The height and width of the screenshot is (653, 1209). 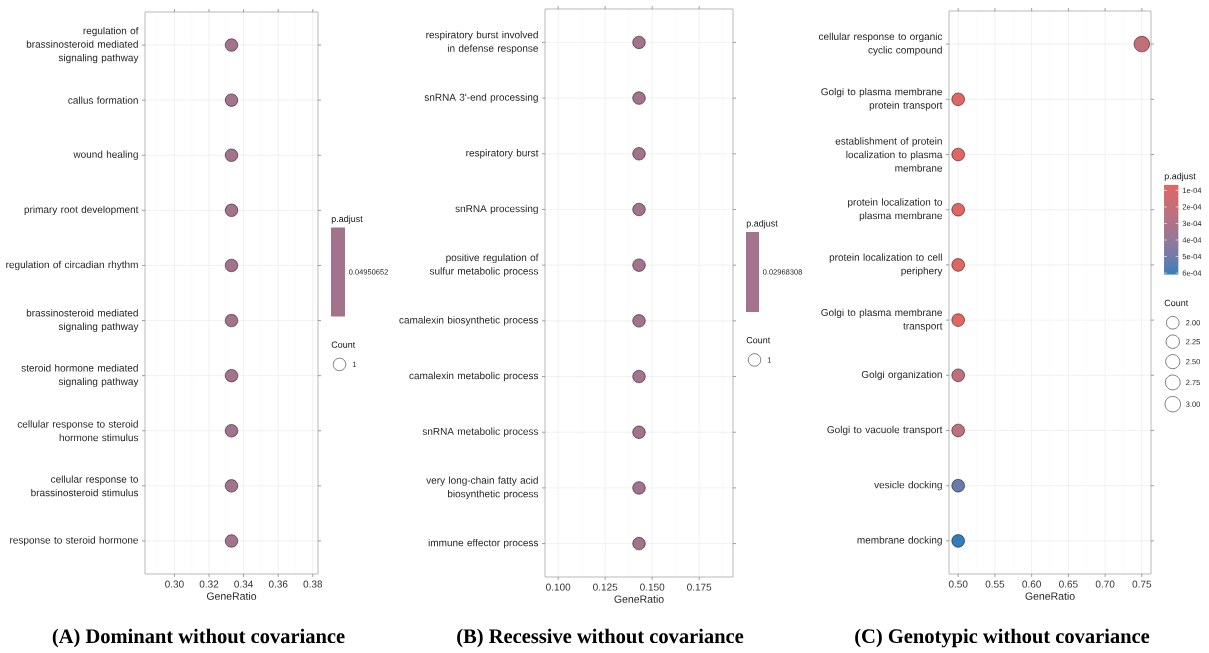 What do you see at coordinates (995, 584) in the screenshot?
I see `x-tick-label: 0.55` at bounding box center [995, 584].